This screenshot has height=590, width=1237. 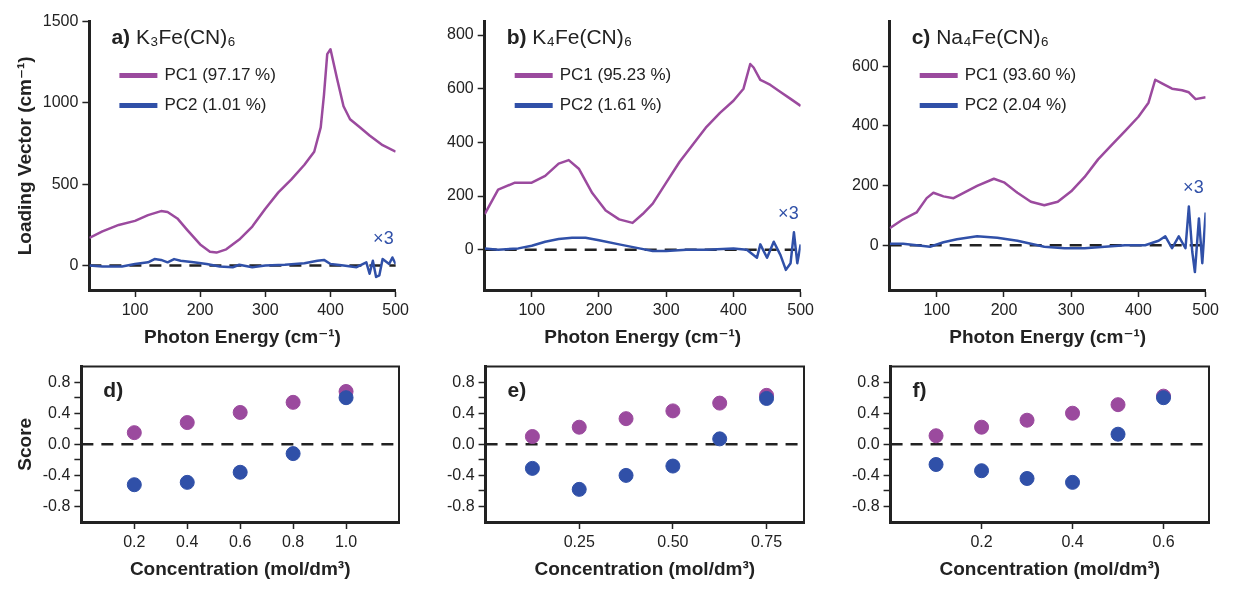 I want to click on legend-label: PC2 (1.61 %), so click(x=610, y=105).